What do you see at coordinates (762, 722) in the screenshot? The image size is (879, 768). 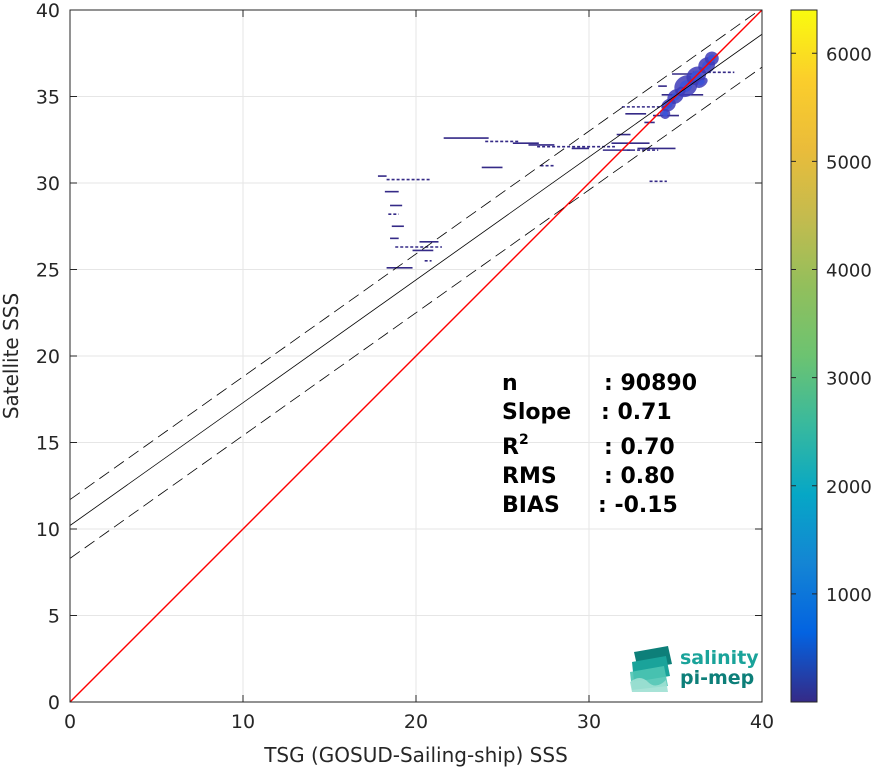 I see `x-tick-label: 40` at bounding box center [762, 722].